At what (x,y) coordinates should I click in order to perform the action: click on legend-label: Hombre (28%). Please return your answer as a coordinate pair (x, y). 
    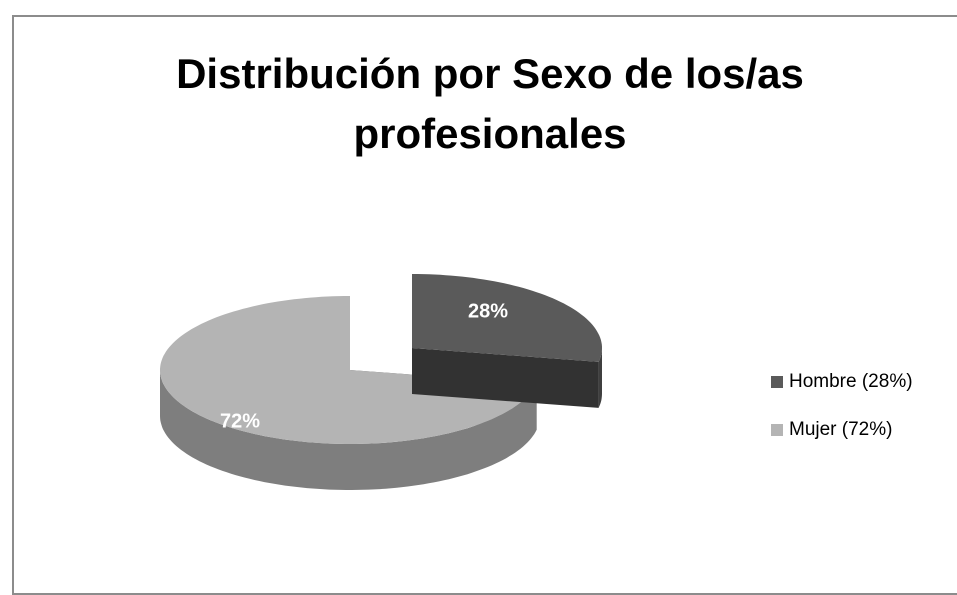
    Looking at the image, I should click on (851, 381).